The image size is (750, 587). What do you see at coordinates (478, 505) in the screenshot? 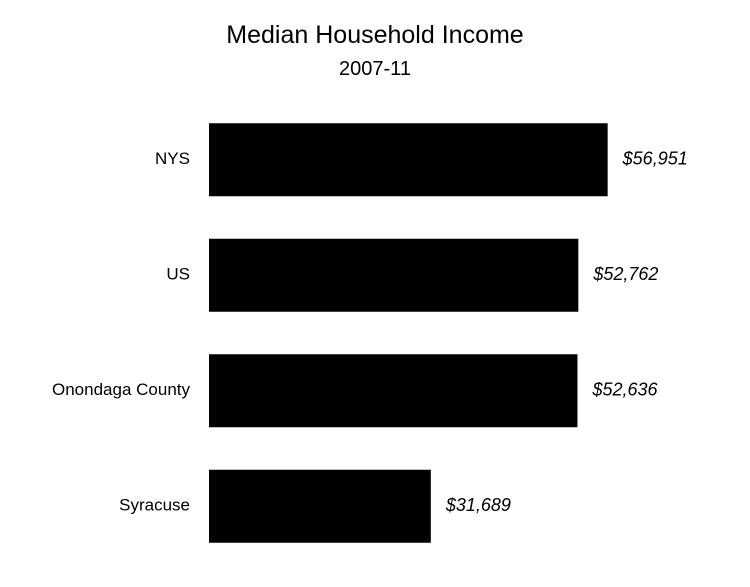
I see `data-label-3: $31,689` at bounding box center [478, 505].